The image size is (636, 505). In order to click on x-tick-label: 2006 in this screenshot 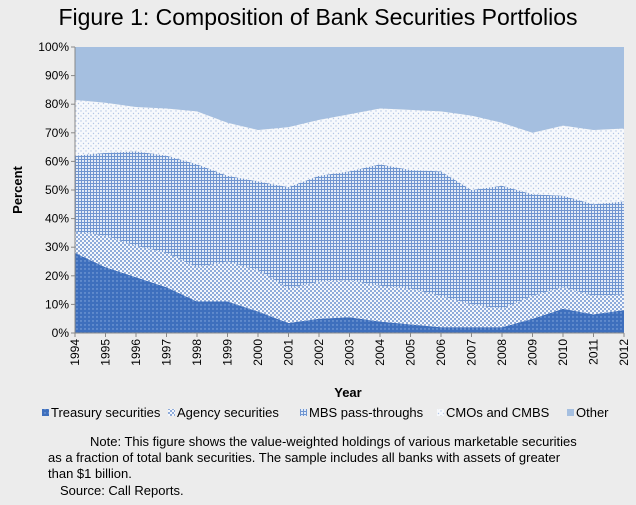, I will do `click(441, 352)`.